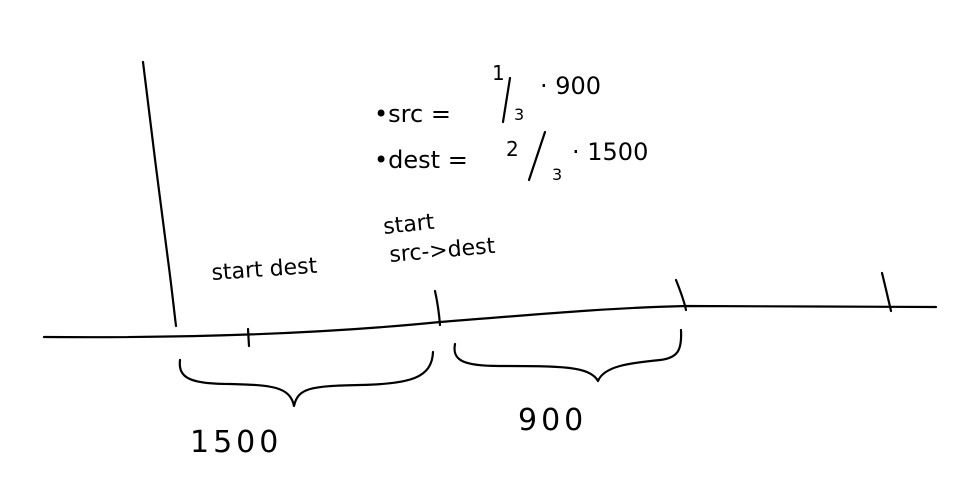 The image size is (968, 488). I want to click on right-brace, so click(568, 355).